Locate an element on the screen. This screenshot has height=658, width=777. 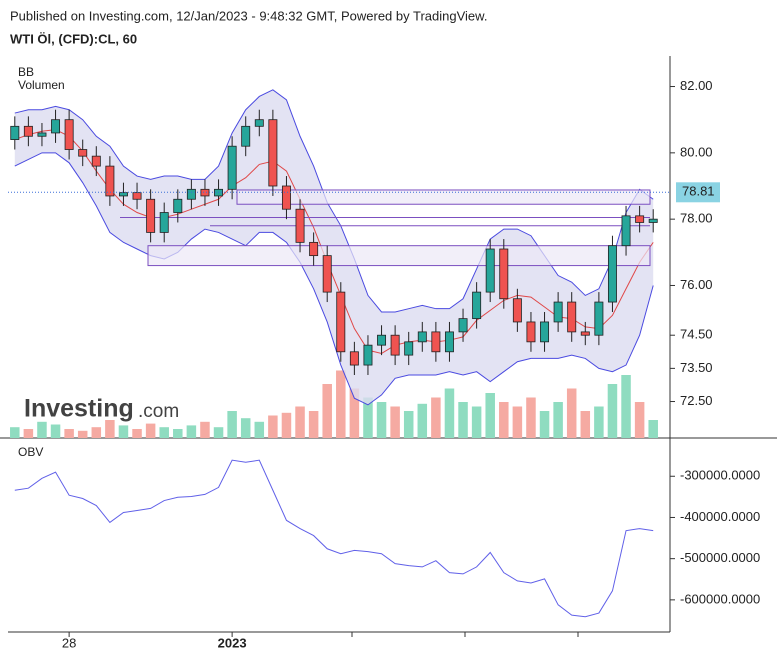
y-tick-label: 78.00 is located at coordinates (696, 218).